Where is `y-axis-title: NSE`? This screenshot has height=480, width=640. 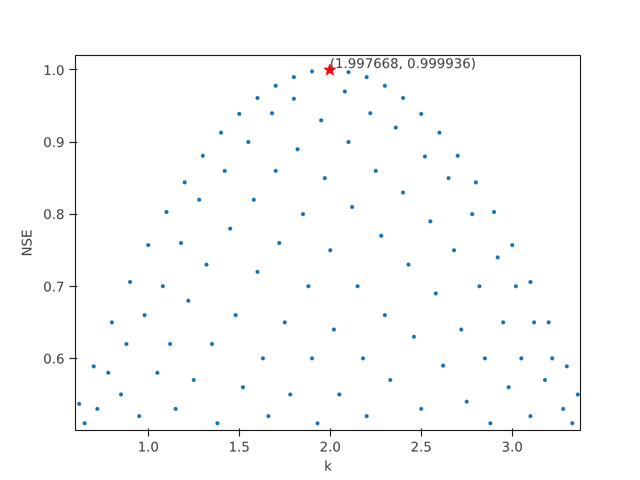
y-axis-title: NSE is located at coordinates (28, 243).